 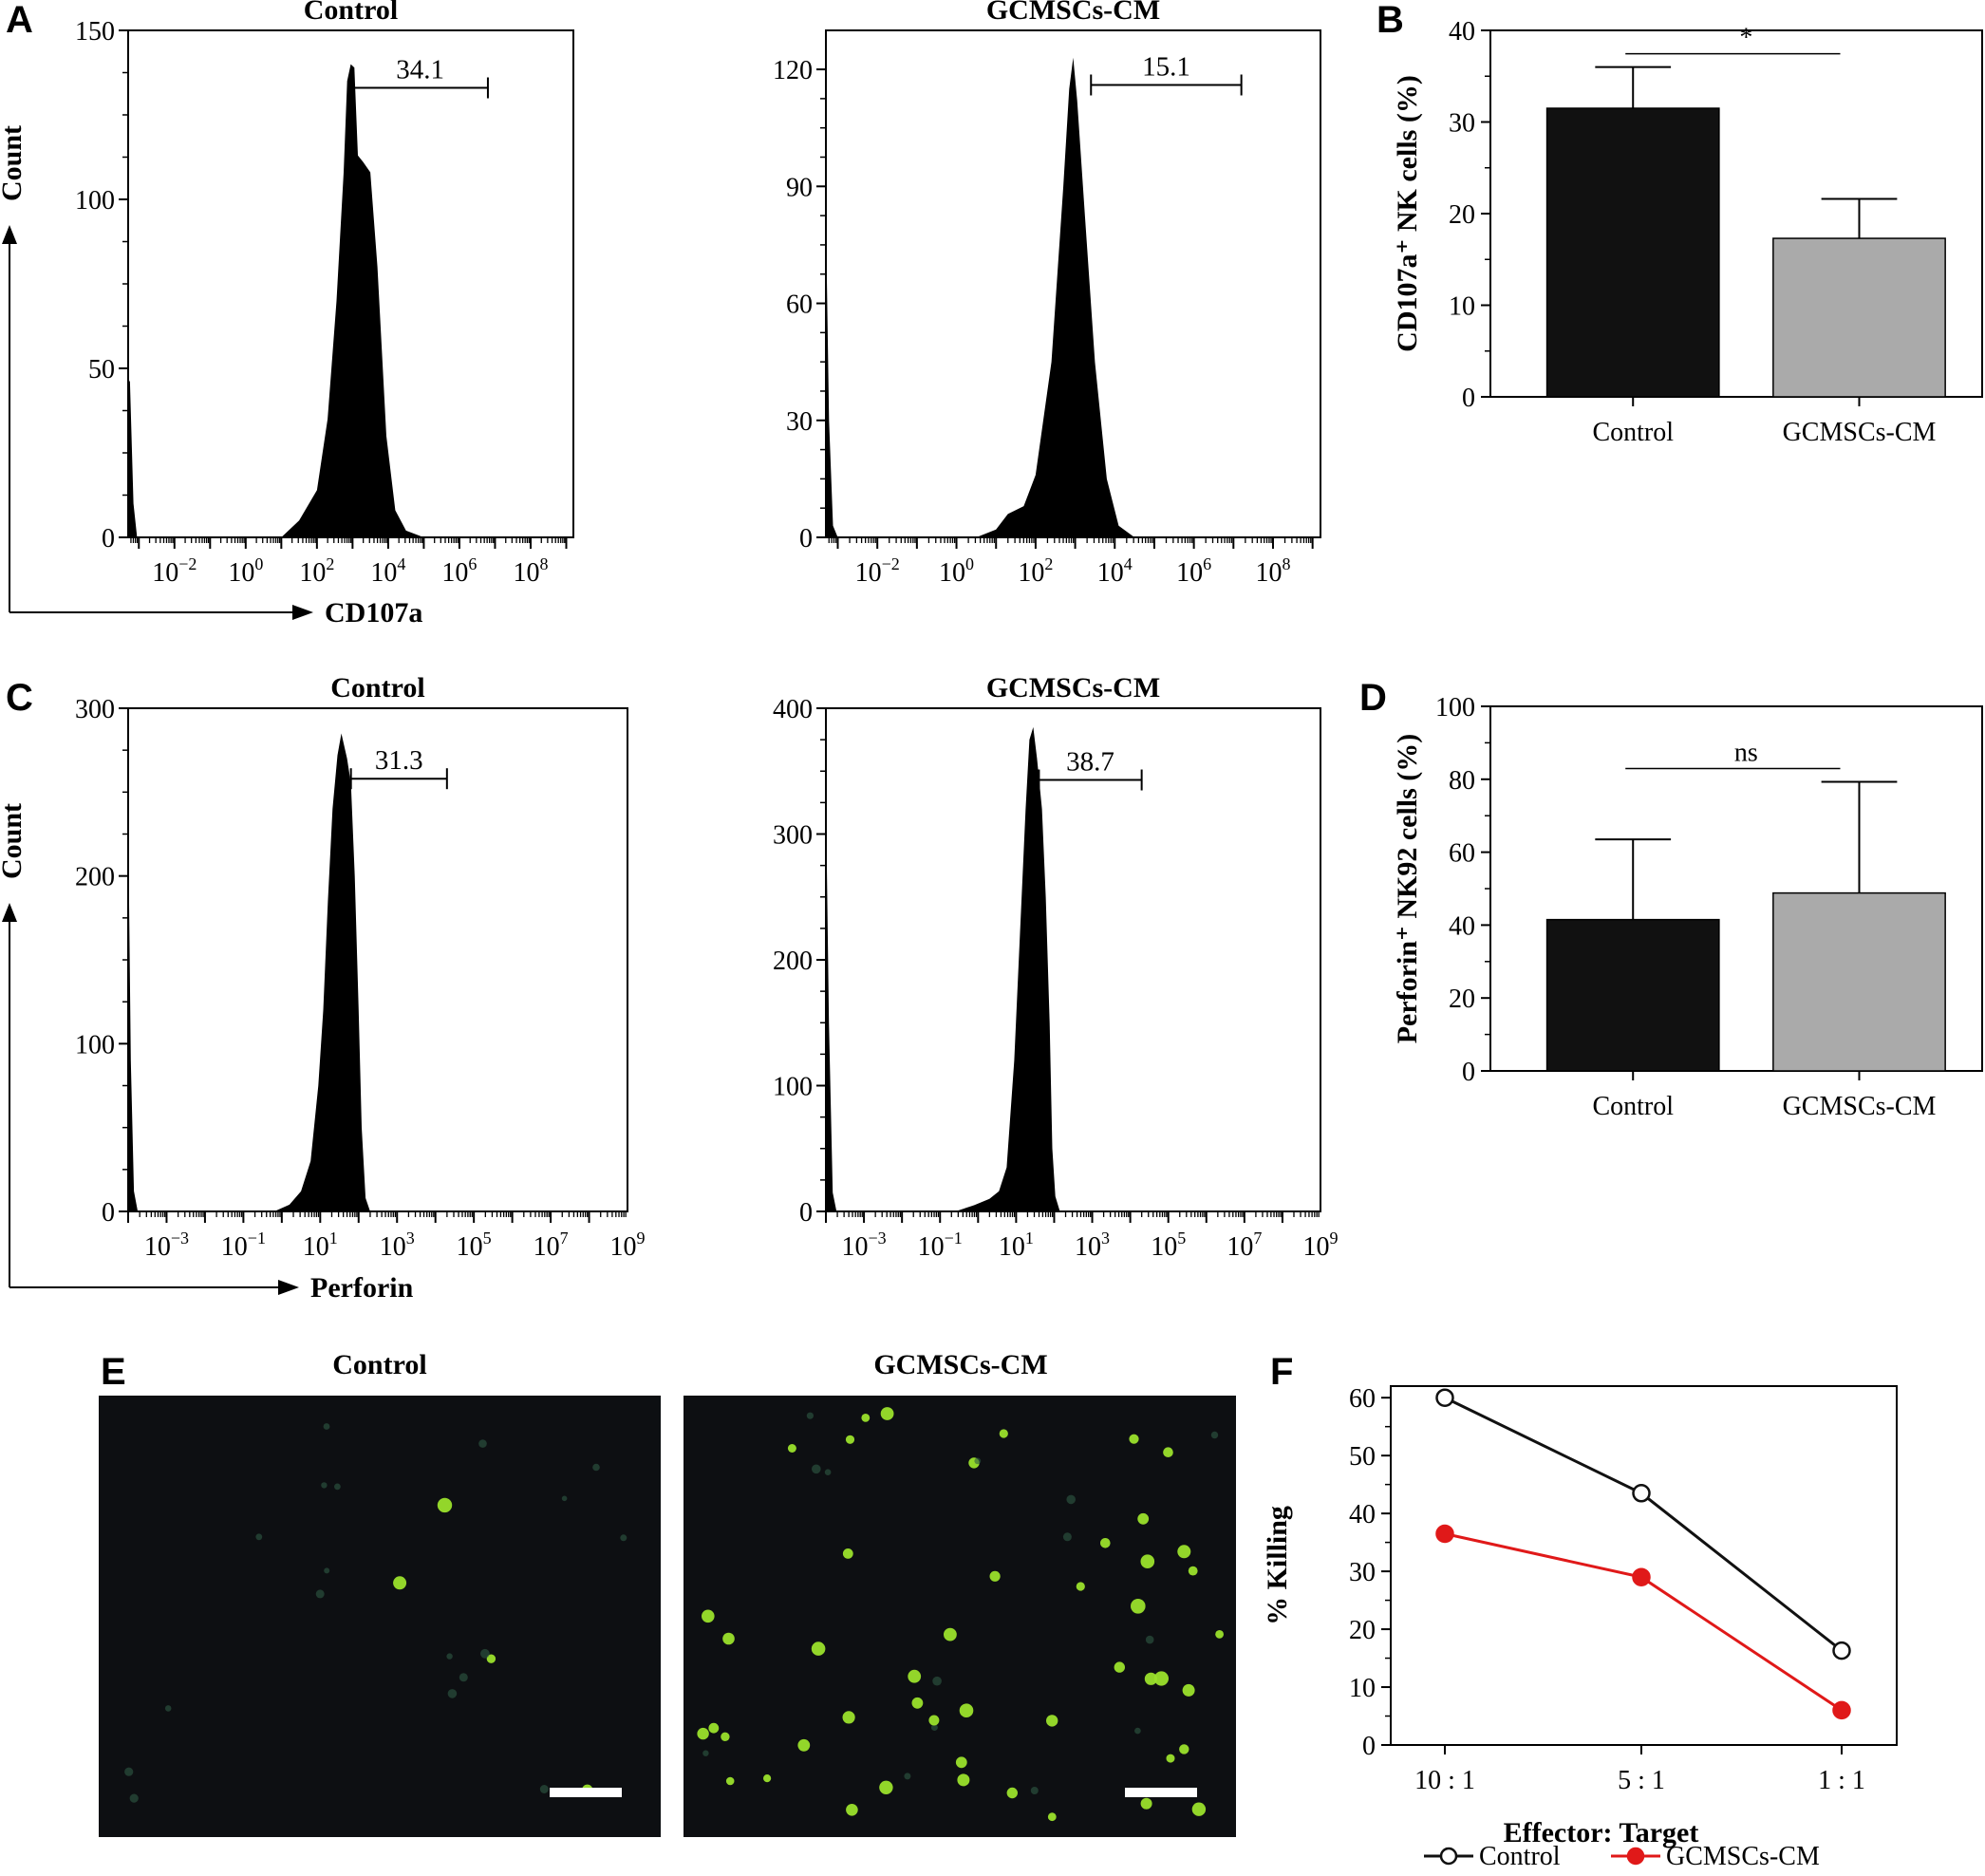 I want to click on x-tick-label: 10⁰, so click(x=245, y=571).